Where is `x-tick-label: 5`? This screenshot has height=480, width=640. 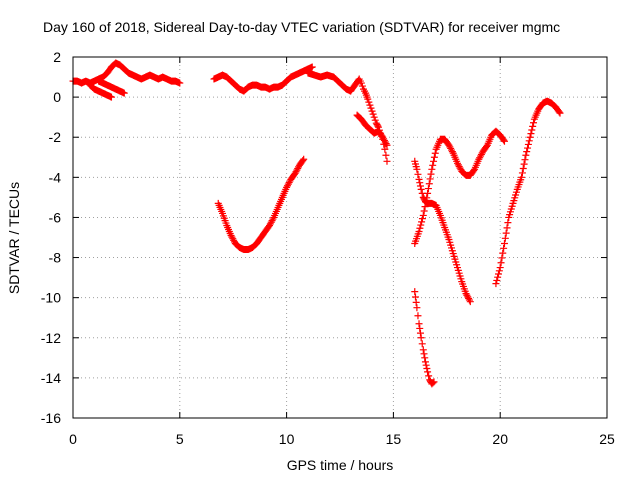 x-tick-label: 5 is located at coordinates (180, 439).